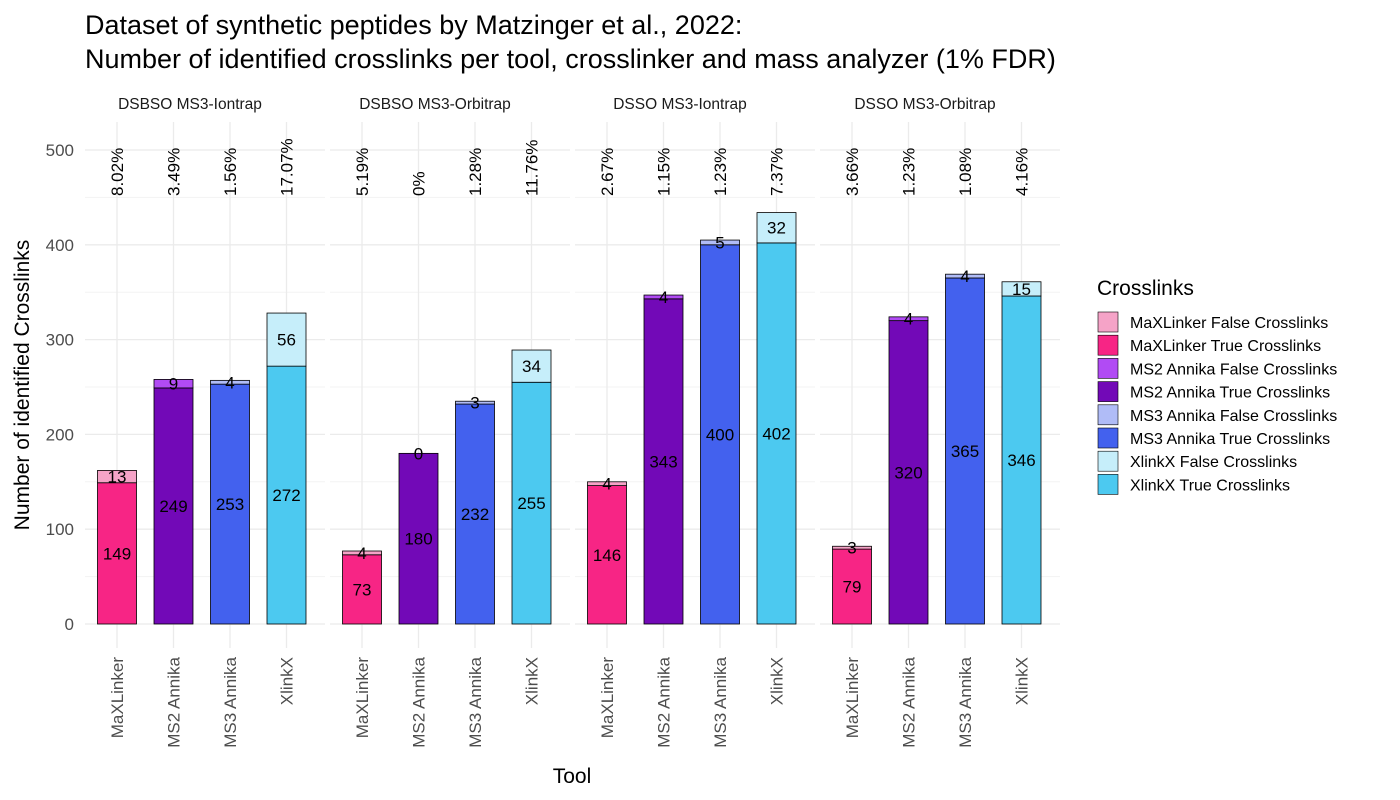  I want to click on true-value-label: 146, so click(607, 555).